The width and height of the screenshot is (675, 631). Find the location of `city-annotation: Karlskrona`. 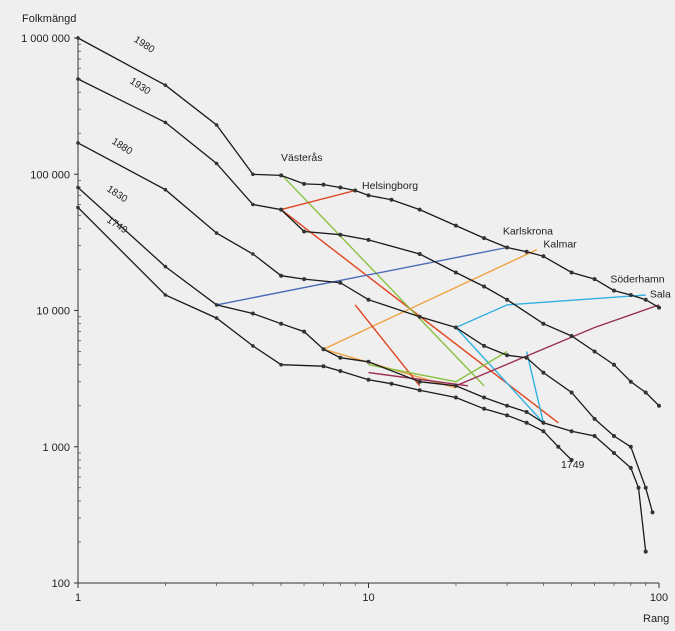

city-annotation: Karlskrona is located at coordinates (528, 232).